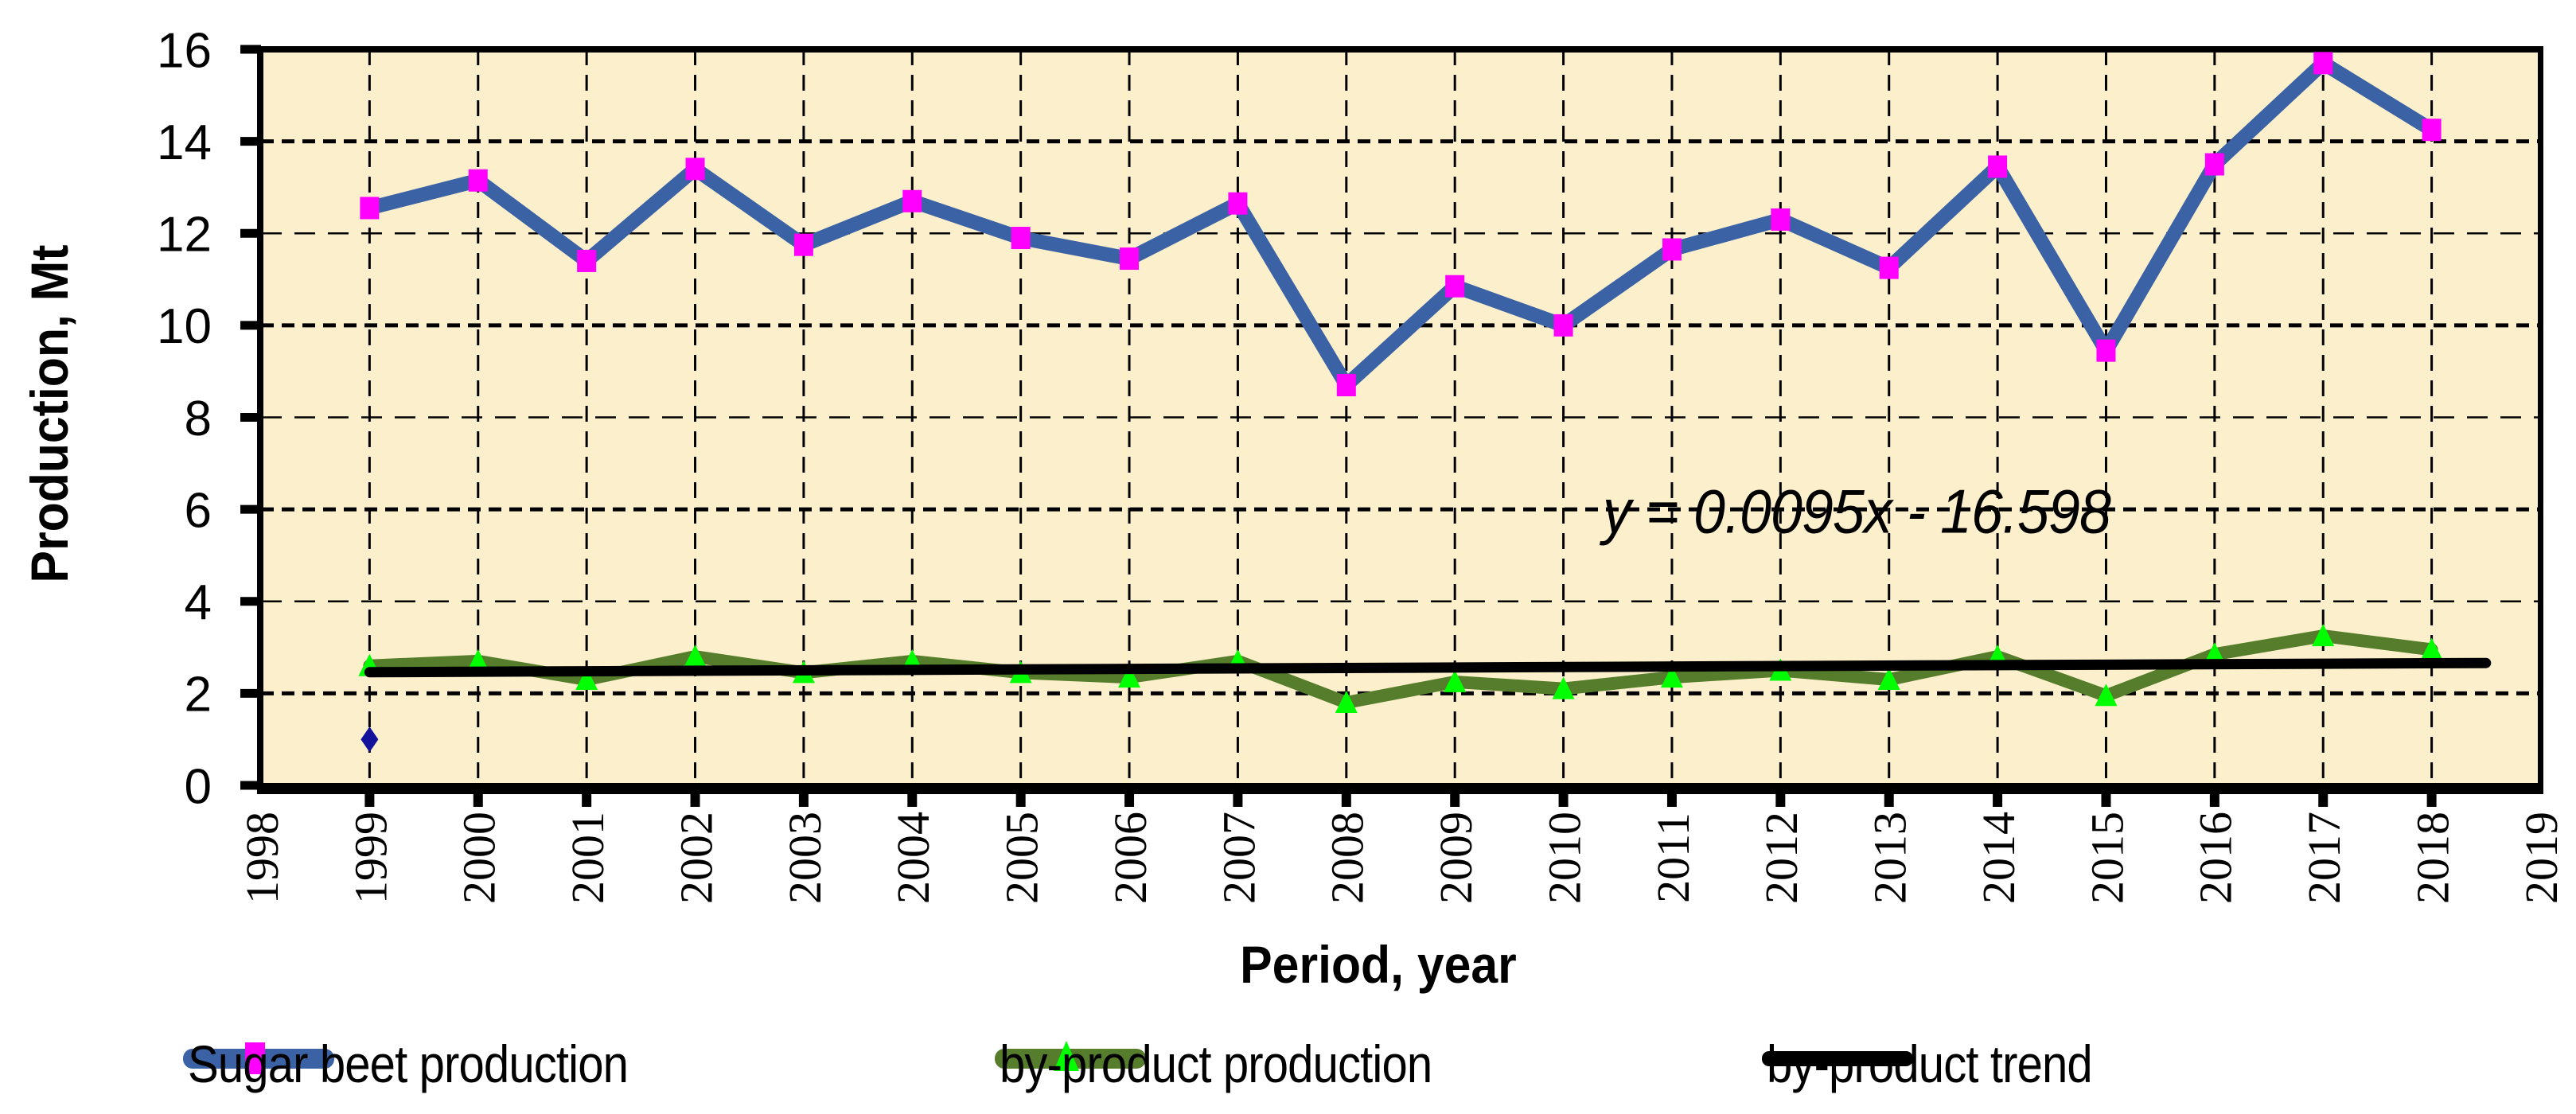 The image size is (2576, 1114). Describe the element at coordinates (1456, 858) in the screenshot. I see `x-tick-label: 2009` at that location.